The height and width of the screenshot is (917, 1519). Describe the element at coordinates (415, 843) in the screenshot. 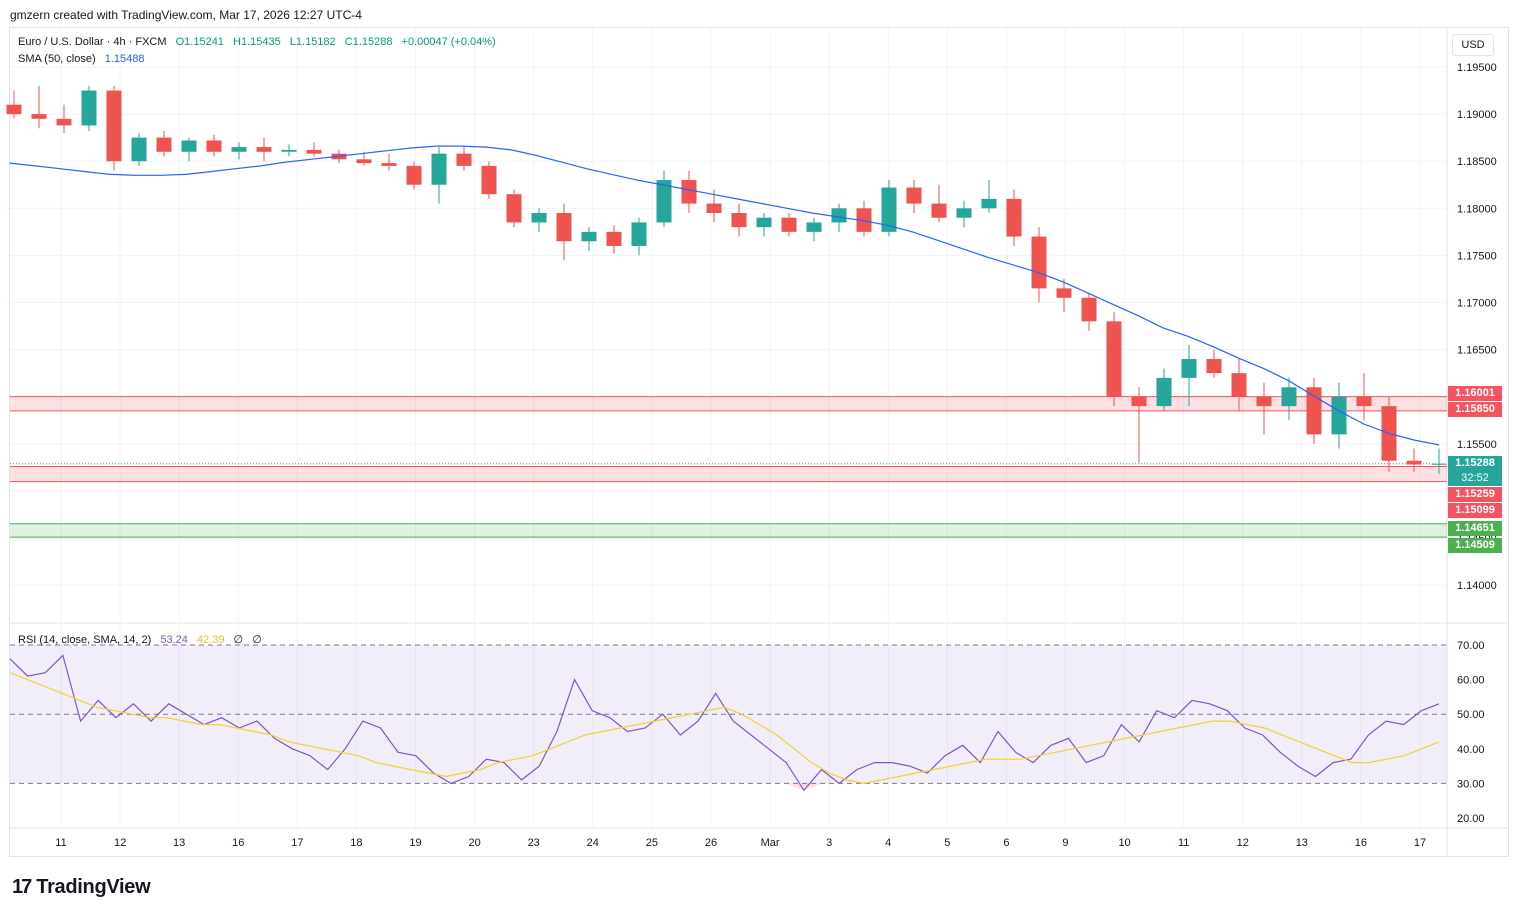

I see `time-tick-label: 19` at that location.